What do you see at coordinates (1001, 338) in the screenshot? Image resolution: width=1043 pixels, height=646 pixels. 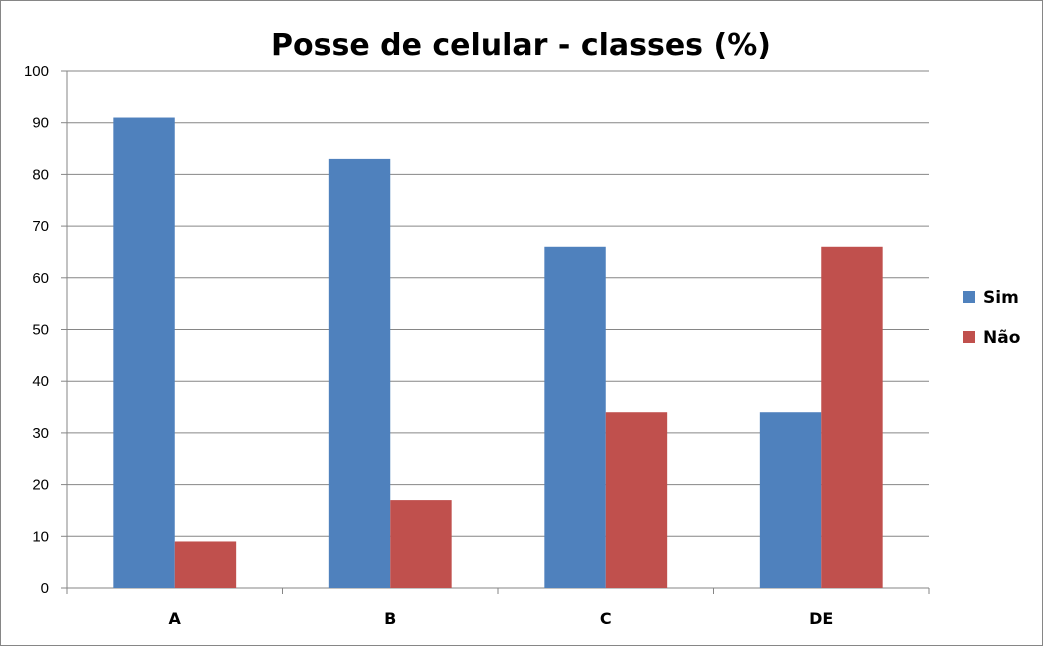 I see `legend-label-não: Não` at bounding box center [1001, 338].